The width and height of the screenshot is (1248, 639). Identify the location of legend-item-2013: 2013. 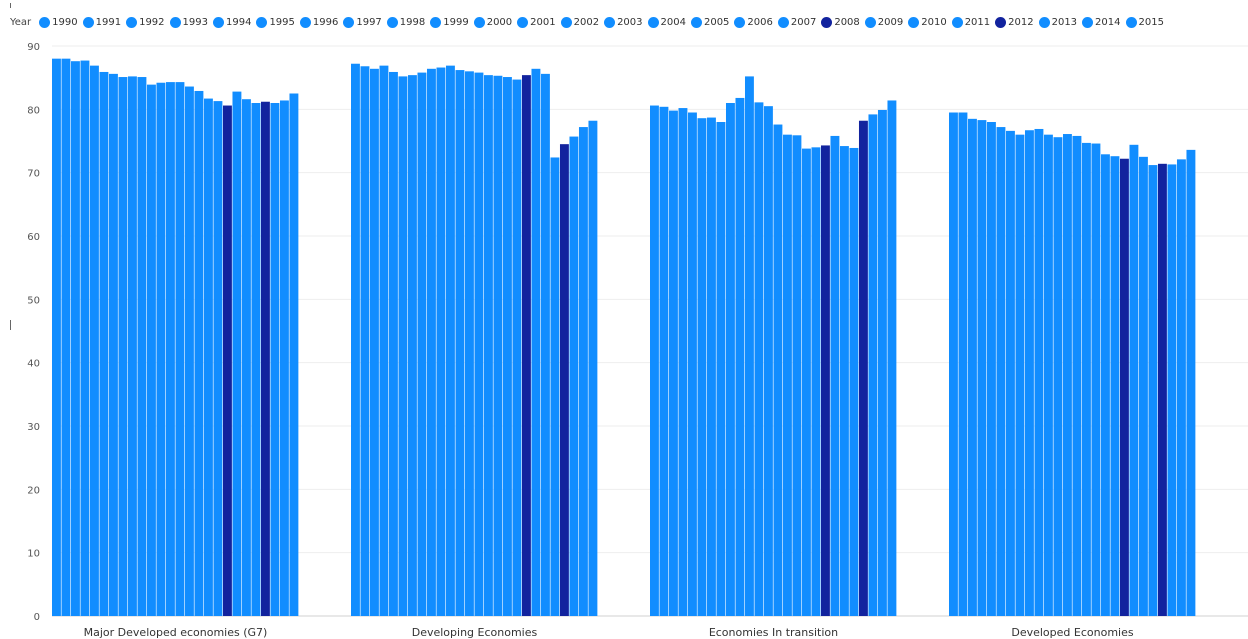
(1057, 22).